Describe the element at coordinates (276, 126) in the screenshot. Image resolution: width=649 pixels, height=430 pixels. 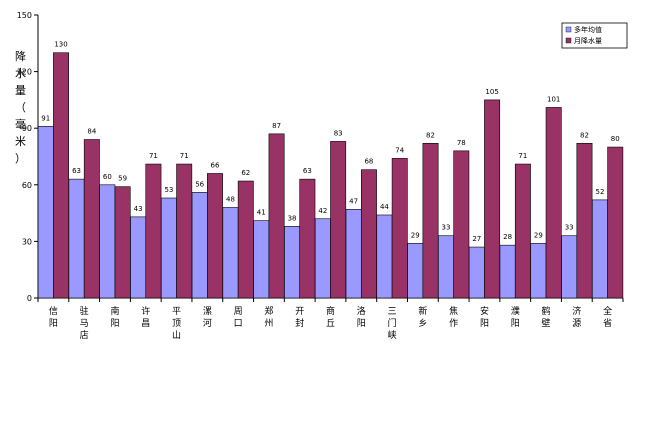
I see `data-label: 87` at that location.